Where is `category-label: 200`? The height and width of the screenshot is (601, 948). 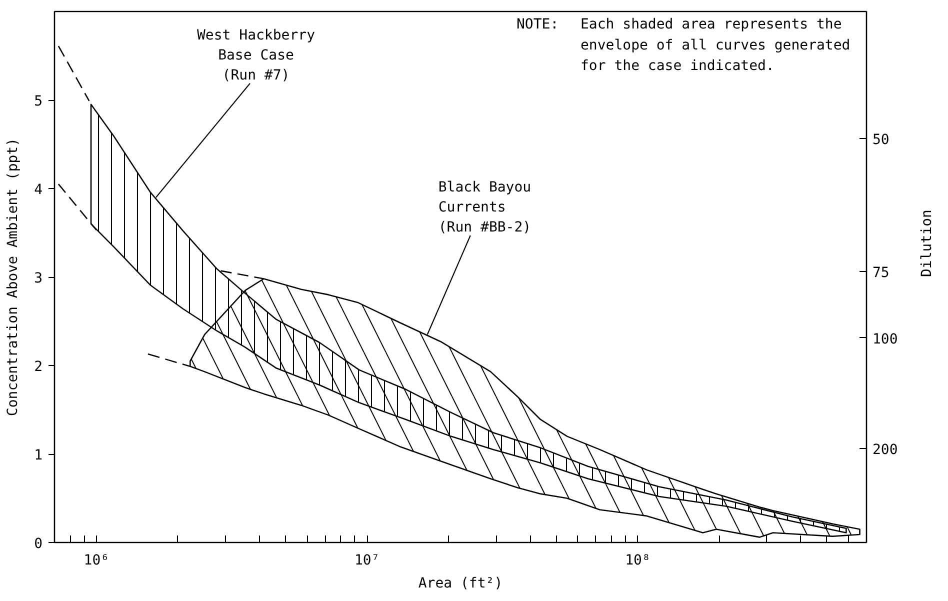 category-label: 200 is located at coordinates (885, 450).